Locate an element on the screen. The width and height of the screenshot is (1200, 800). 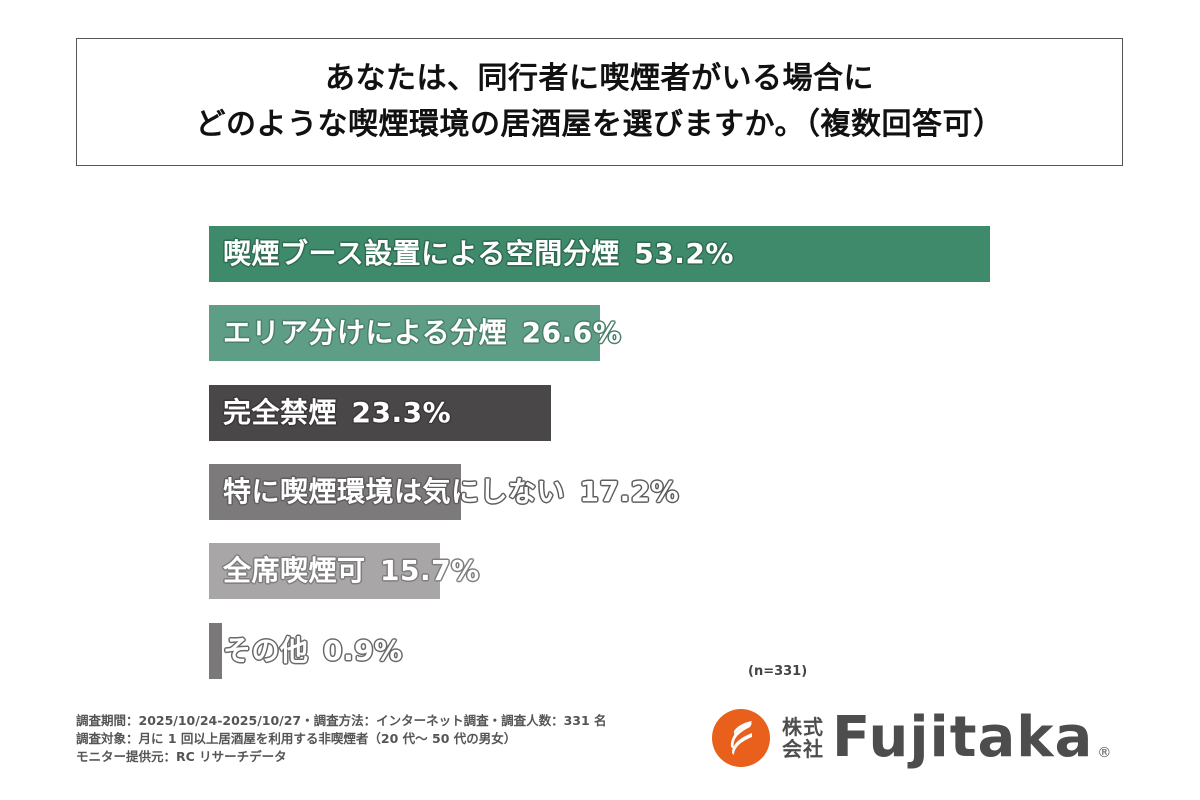
logo-kabushiki-kaisha: 株式 会社 is located at coordinates (803, 738).